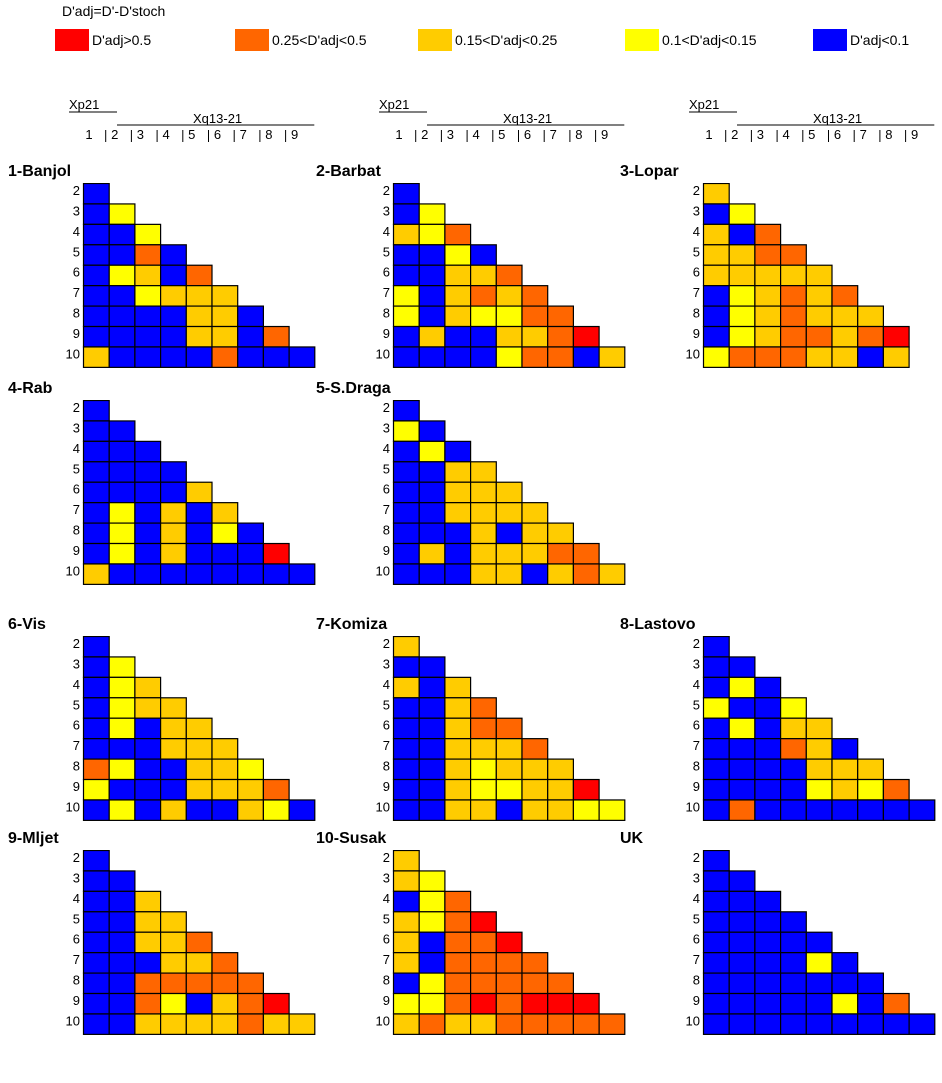  What do you see at coordinates (696, 272) in the screenshot?
I see `row-label: 6` at bounding box center [696, 272].